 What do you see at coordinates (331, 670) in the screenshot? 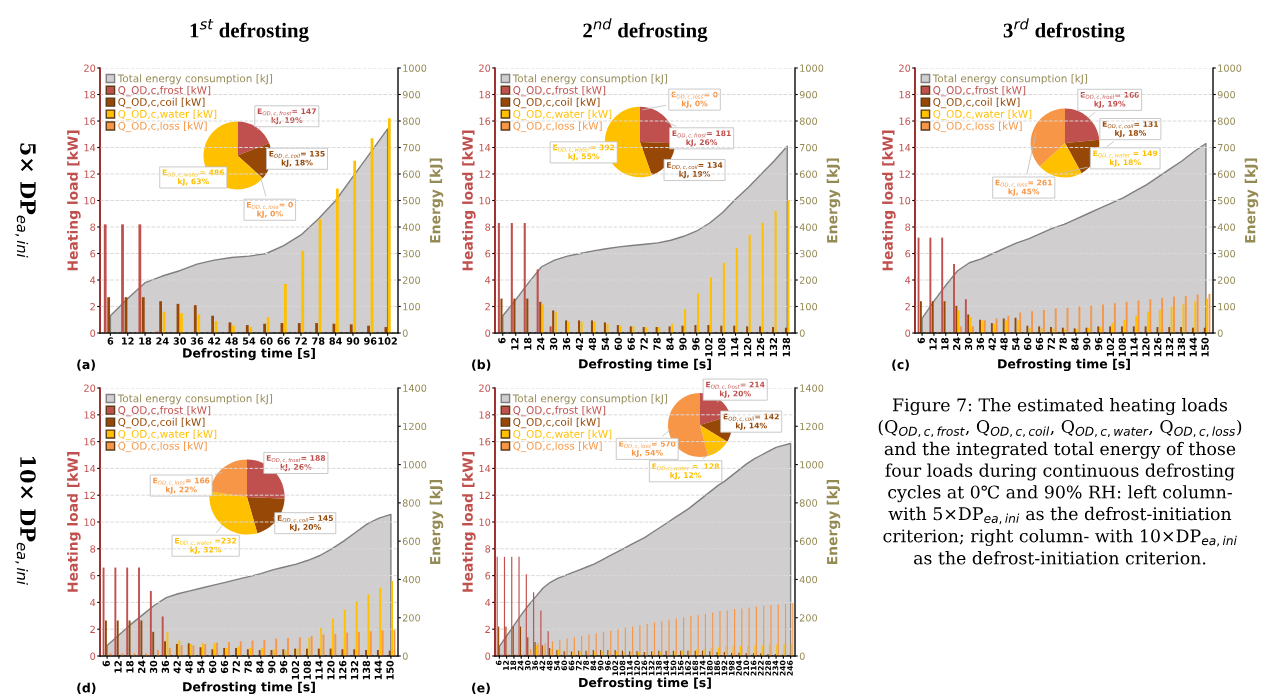
I see `x-tick-label: 120` at bounding box center [331, 670].